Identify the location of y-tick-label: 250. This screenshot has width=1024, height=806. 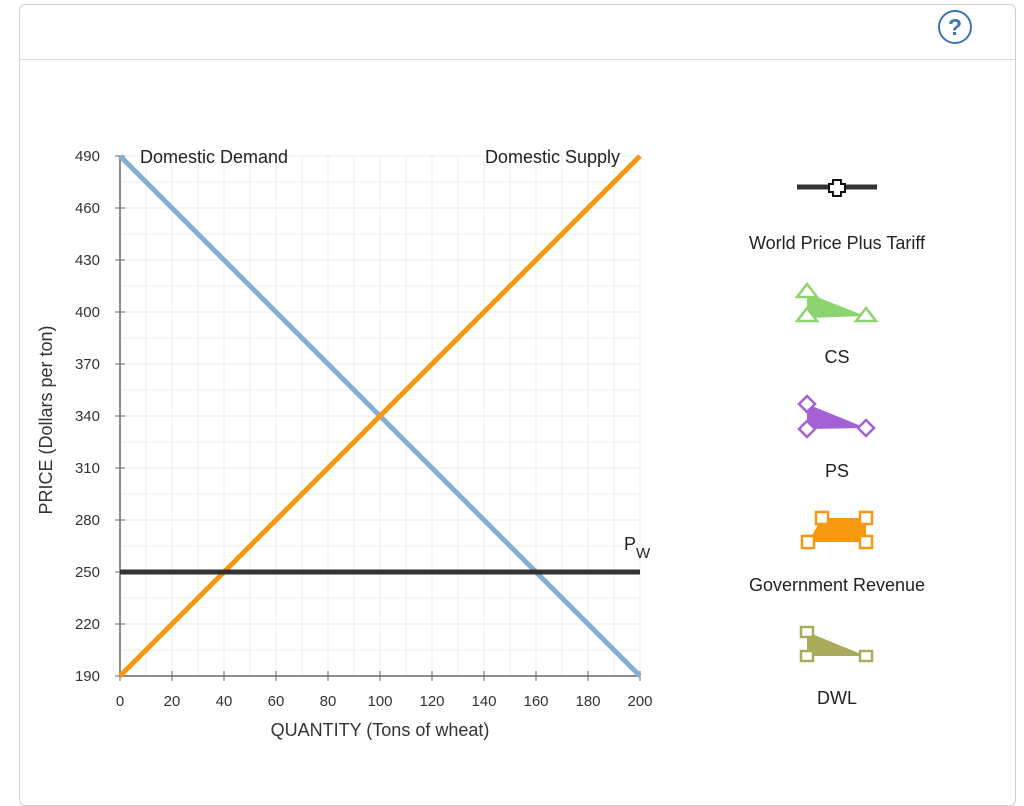
(87, 572).